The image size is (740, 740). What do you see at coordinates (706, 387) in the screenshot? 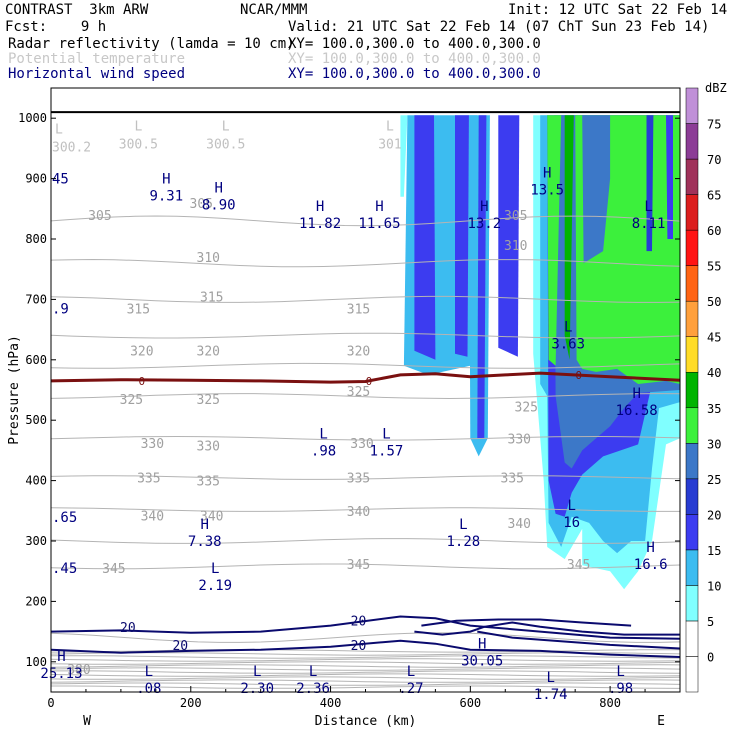
I see `colorbar: 0 5 10 15 20 25 30 35 40 45 50 55 60 65 70 75 dBZ` at bounding box center [706, 387].